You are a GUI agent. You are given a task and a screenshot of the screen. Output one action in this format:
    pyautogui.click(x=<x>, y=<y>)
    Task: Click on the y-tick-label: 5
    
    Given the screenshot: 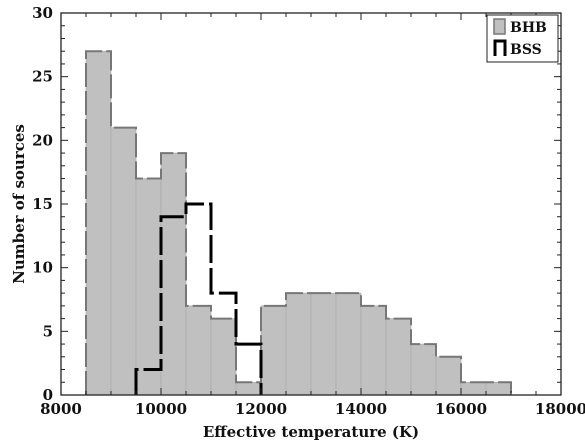 What is the action you would take?
    pyautogui.click(x=48, y=331)
    